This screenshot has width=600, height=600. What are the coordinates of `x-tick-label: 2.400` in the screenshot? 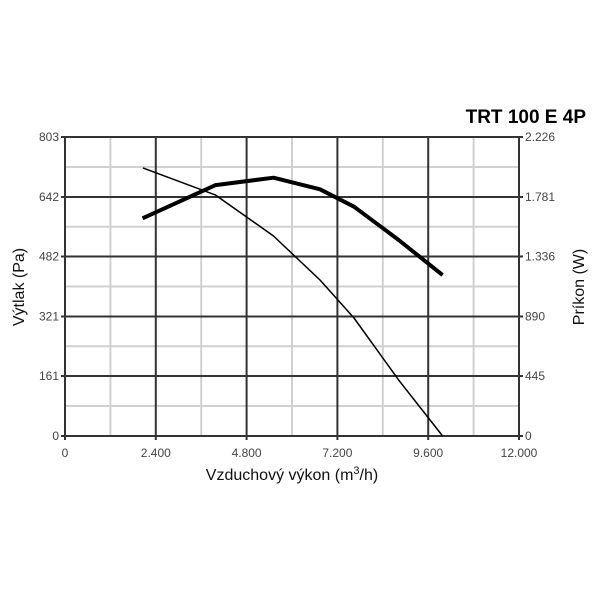 It's located at (156, 453).